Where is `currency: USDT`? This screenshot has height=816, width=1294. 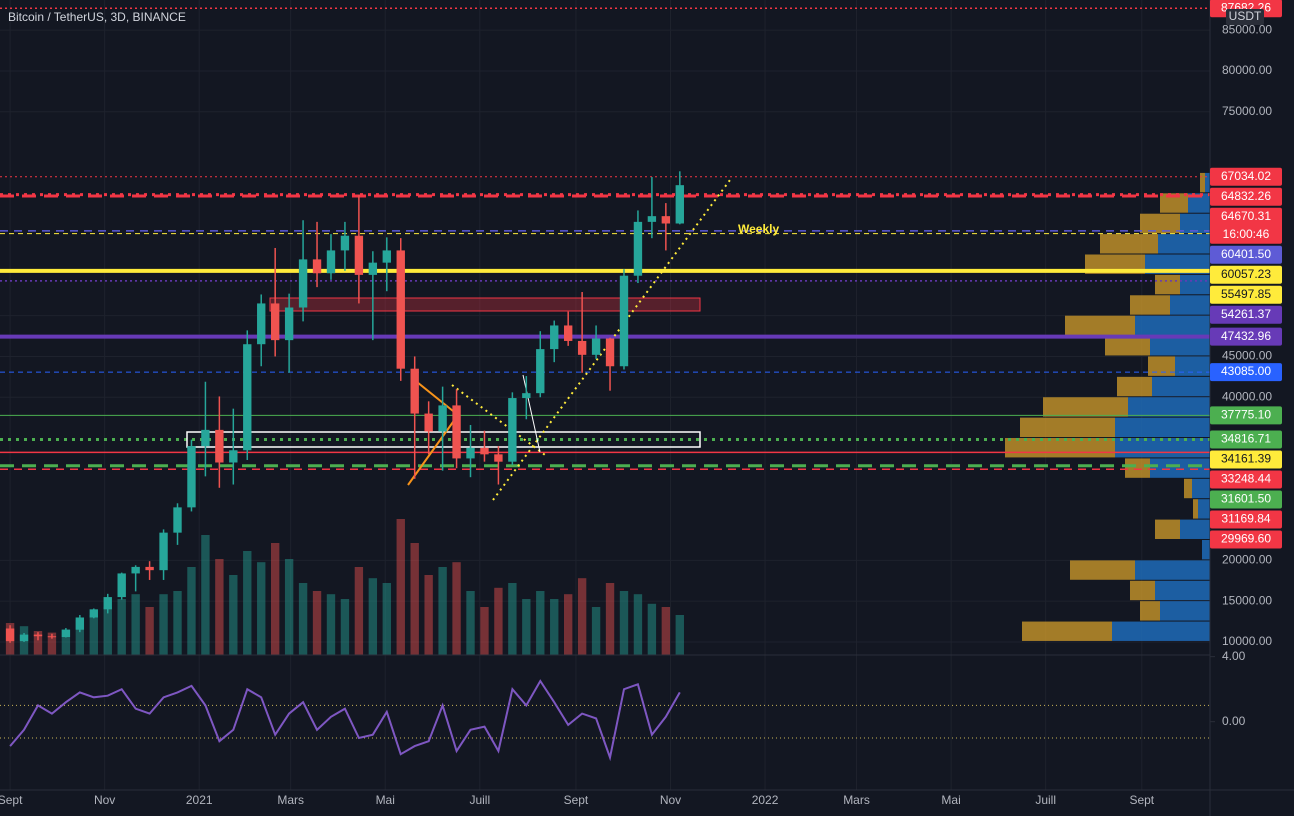 currency: USDT is located at coordinates (1245, 16).